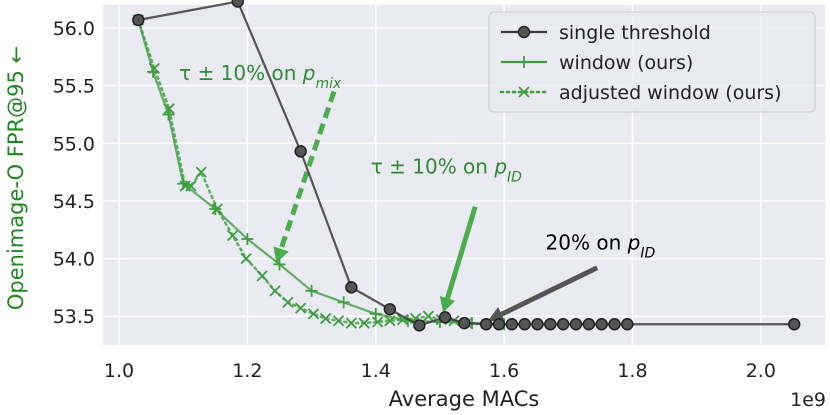 The height and width of the screenshot is (415, 830). What do you see at coordinates (74, 87) in the screenshot?
I see `y-tick-label: 55.5` at bounding box center [74, 87].